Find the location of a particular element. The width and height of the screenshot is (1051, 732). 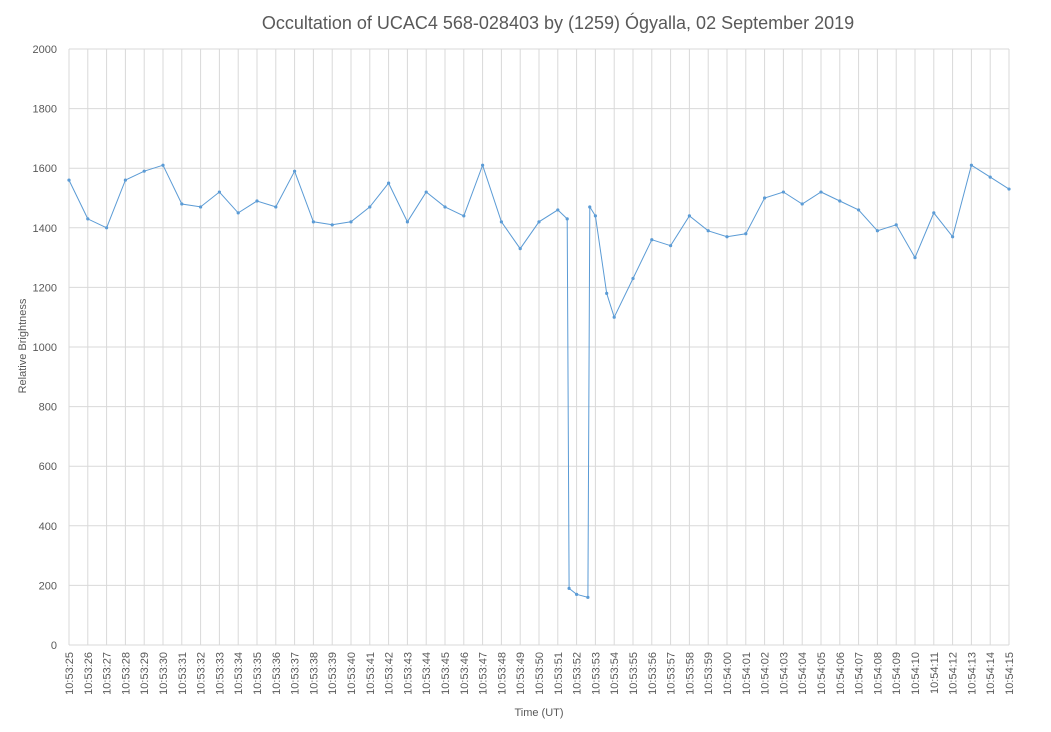

y-tick-label: 1400 is located at coordinates (45, 229).